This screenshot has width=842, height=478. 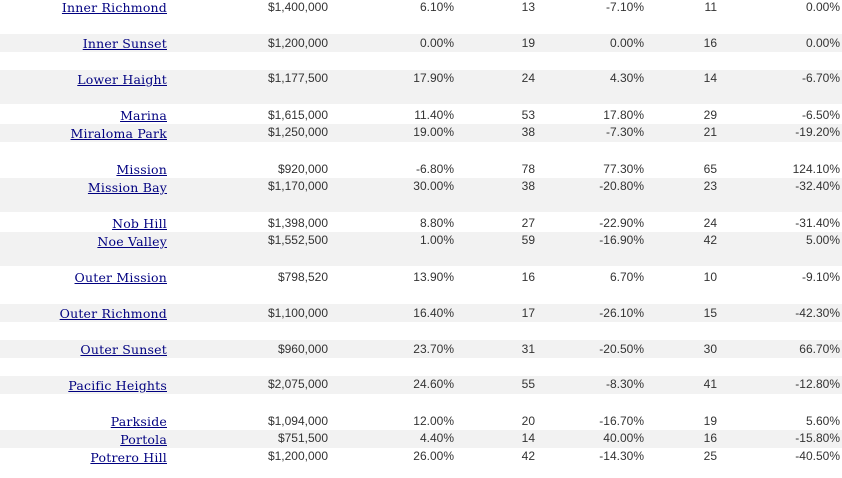 What do you see at coordinates (710, 78) in the screenshot?
I see `count-value: 14` at bounding box center [710, 78].